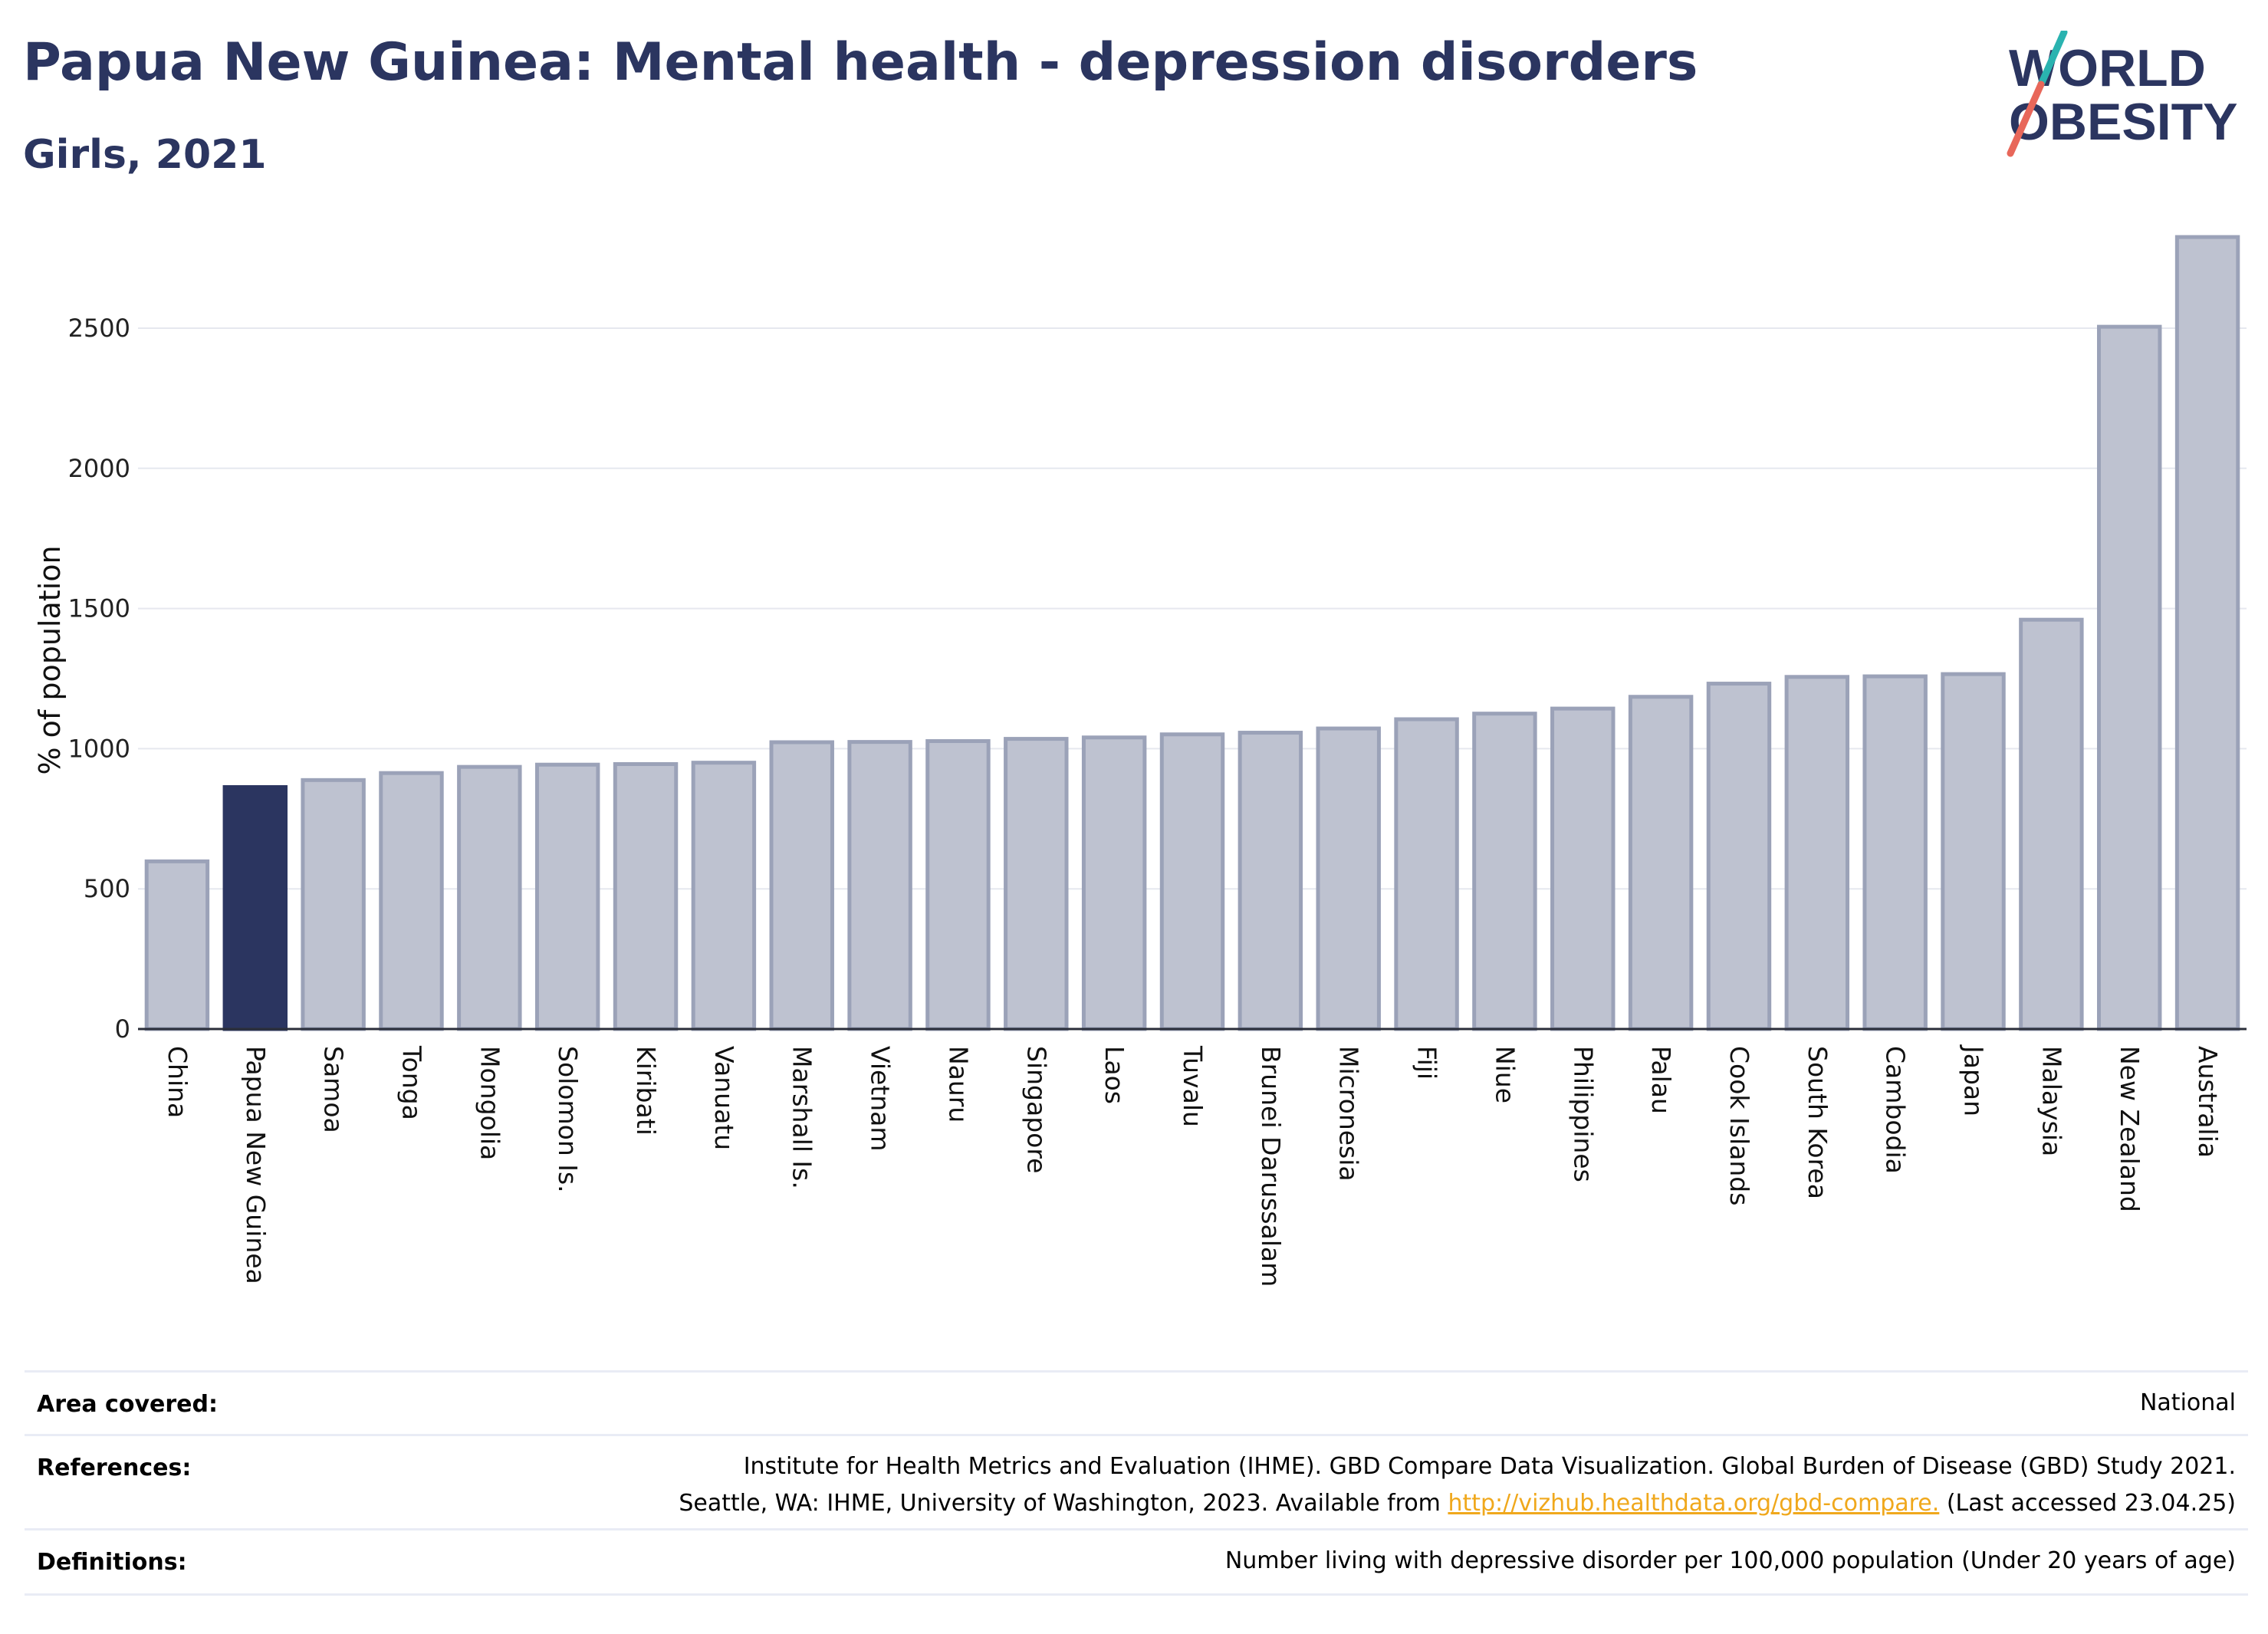 This screenshot has width=2268, height=1634. I want to click on x-tick-label: Fiji, so click(1427, 1063).